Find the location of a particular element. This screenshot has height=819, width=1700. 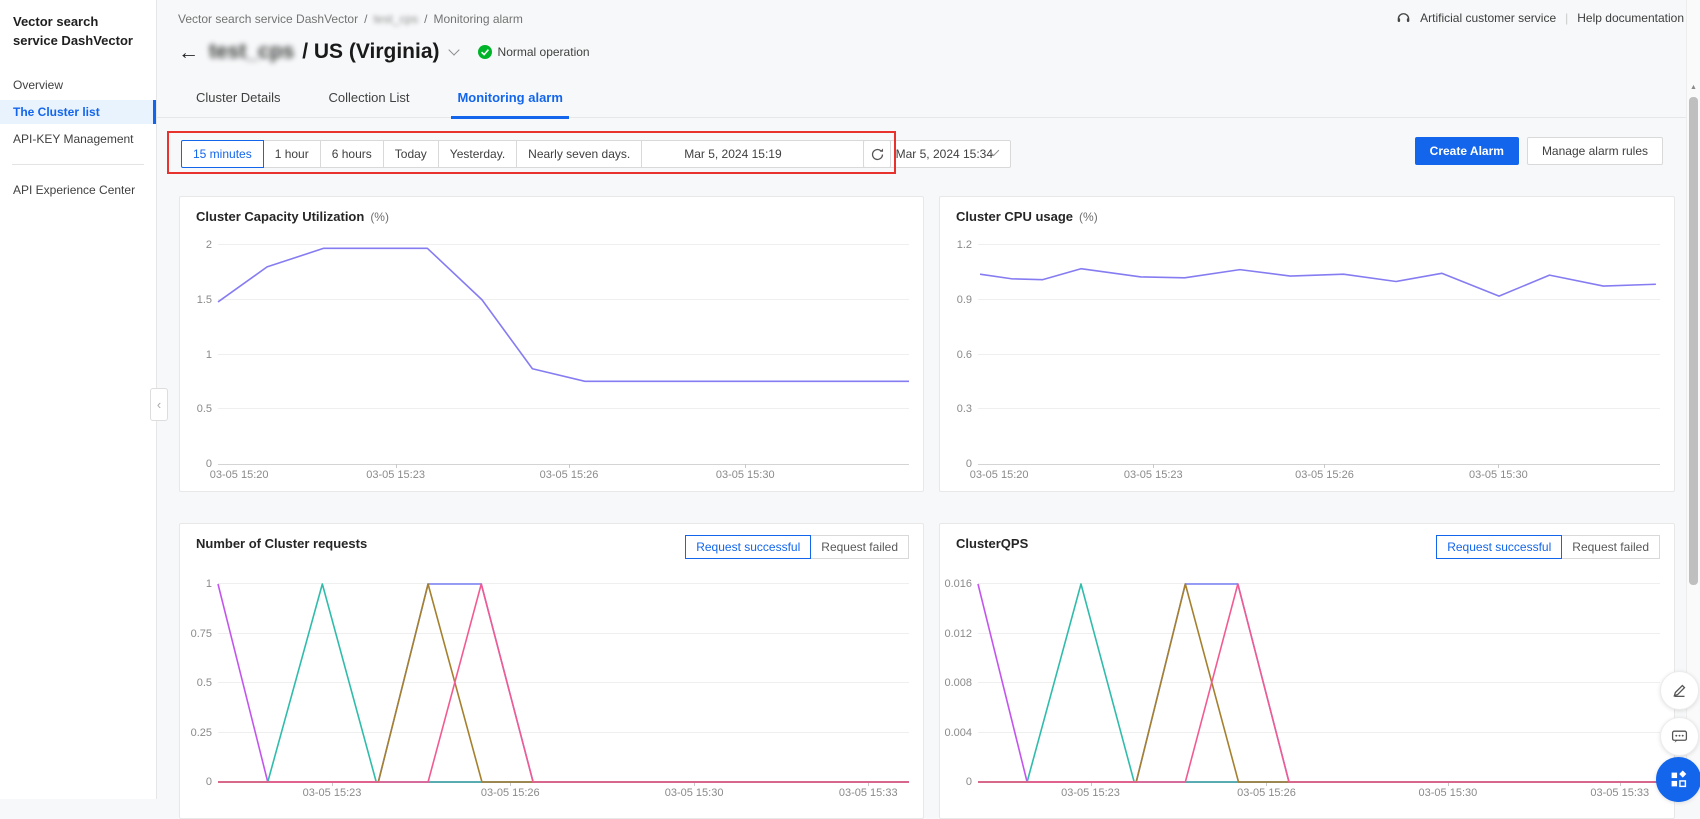

feedback-edit-button is located at coordinates (1679, 690).